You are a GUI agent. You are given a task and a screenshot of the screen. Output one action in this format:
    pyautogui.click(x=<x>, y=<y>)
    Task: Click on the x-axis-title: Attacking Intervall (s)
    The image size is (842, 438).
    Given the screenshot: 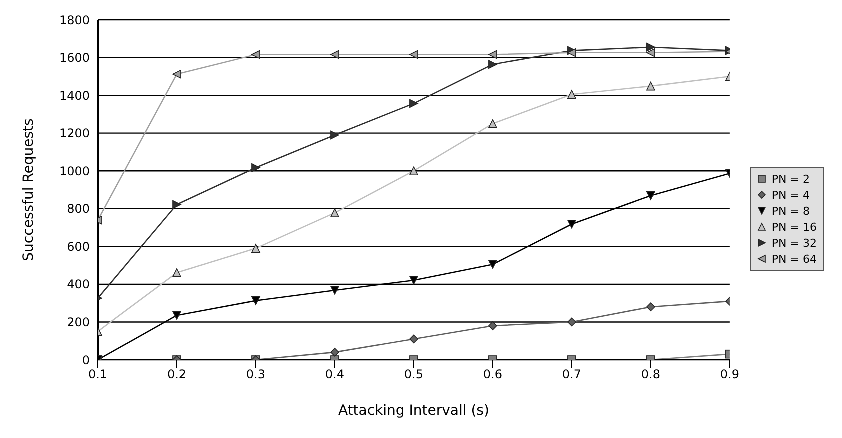 What is the action you would take?
    pyautogui.click(x=414, y=411)
    